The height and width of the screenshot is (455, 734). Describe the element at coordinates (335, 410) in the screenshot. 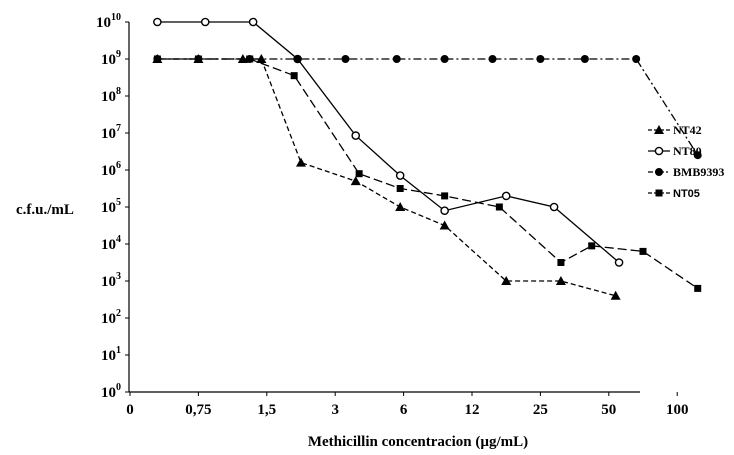

I see `x-tick-label: 3` at that location.